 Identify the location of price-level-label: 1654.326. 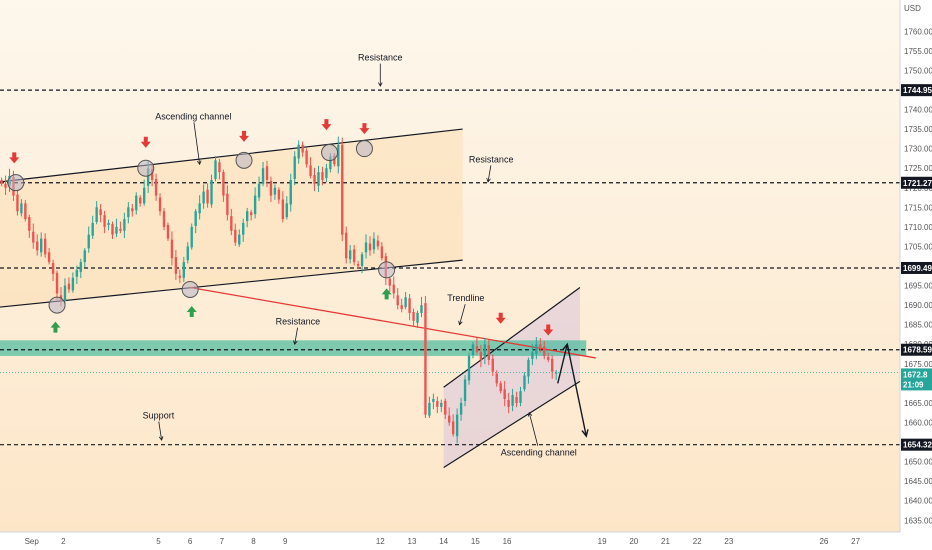
(917, 445).